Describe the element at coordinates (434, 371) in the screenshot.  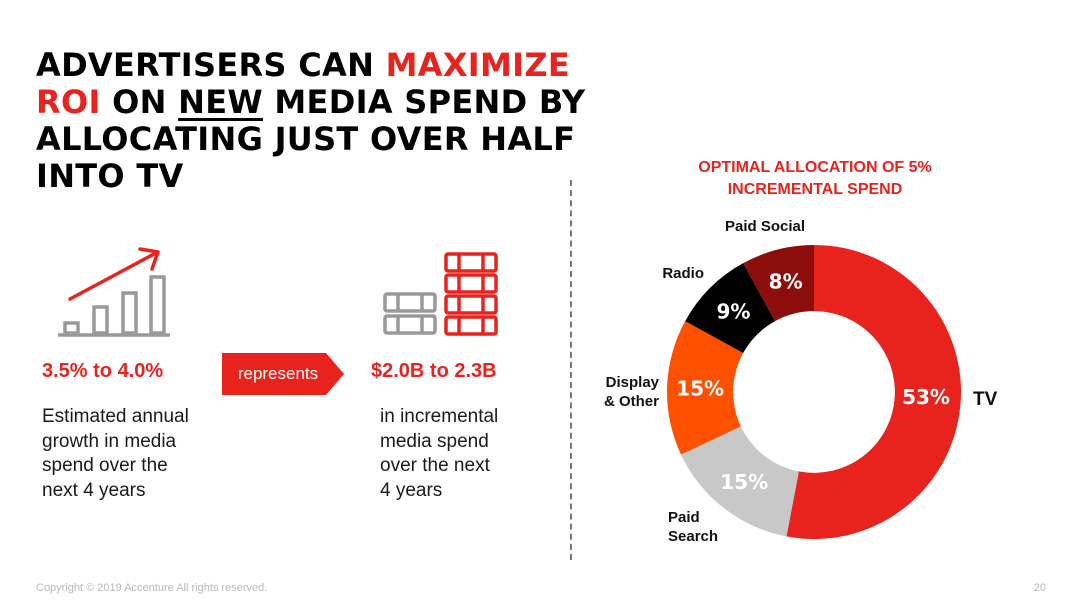
I see `spend-stat: $2.0B to 2.3B` at that location.